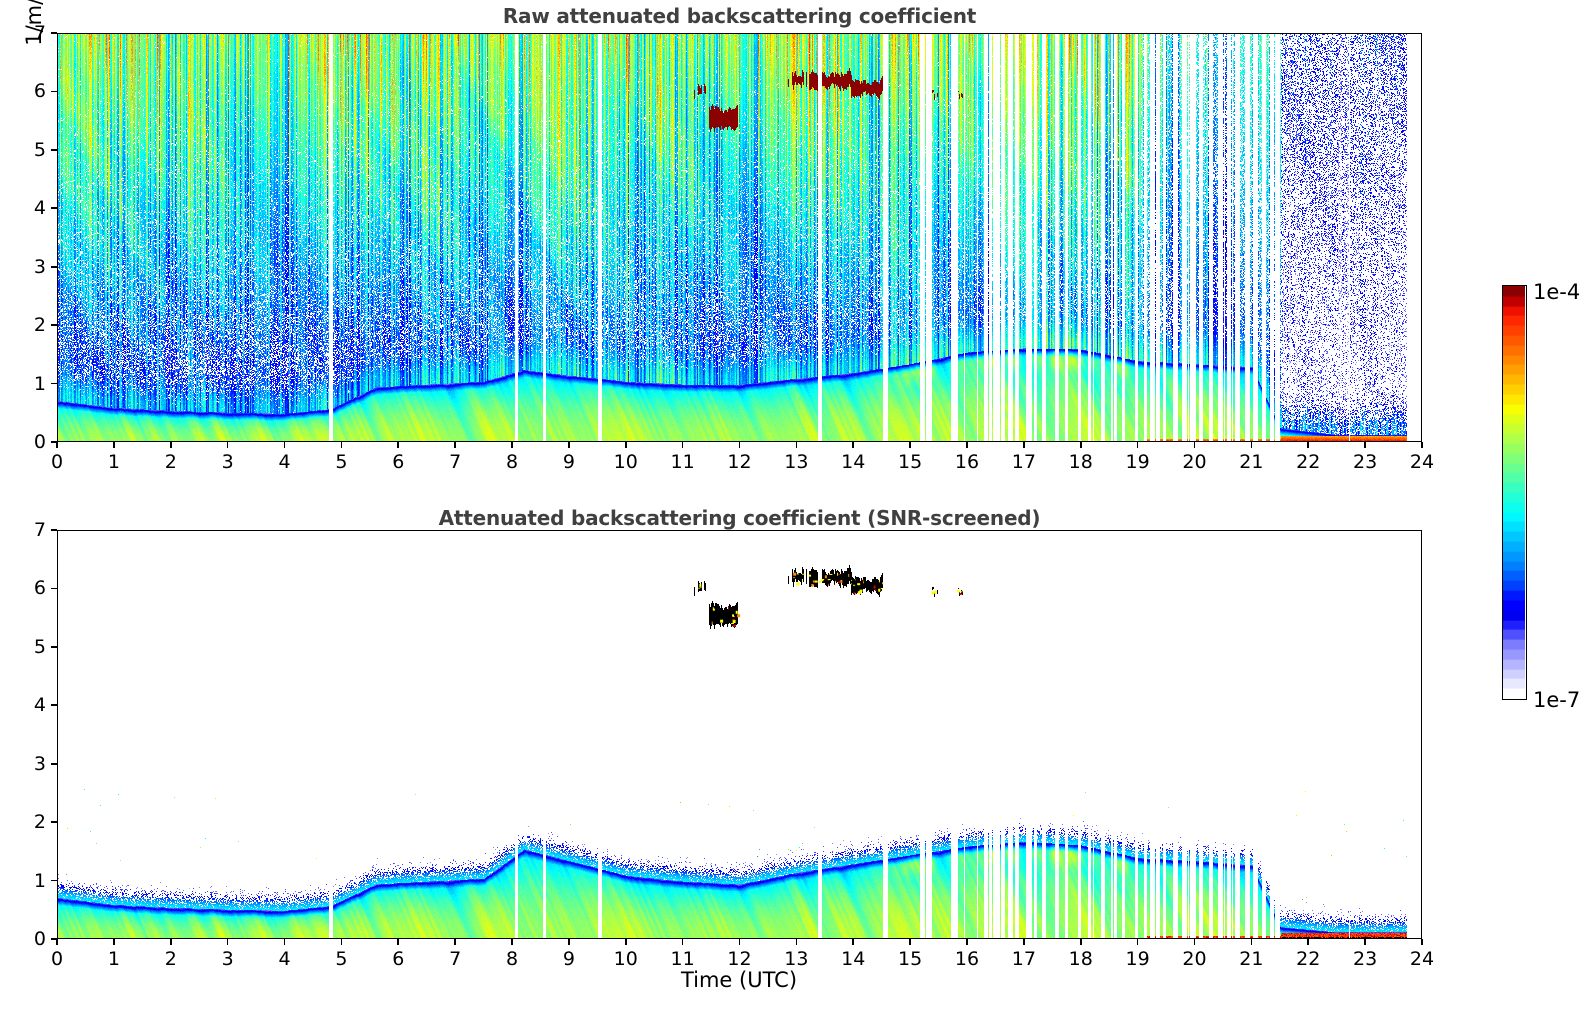 This screenshot has height=1020, width=1595. Describe the element at coordinates (853, 959) in the screenshot. I see `x-tick-label: 14` at that location.